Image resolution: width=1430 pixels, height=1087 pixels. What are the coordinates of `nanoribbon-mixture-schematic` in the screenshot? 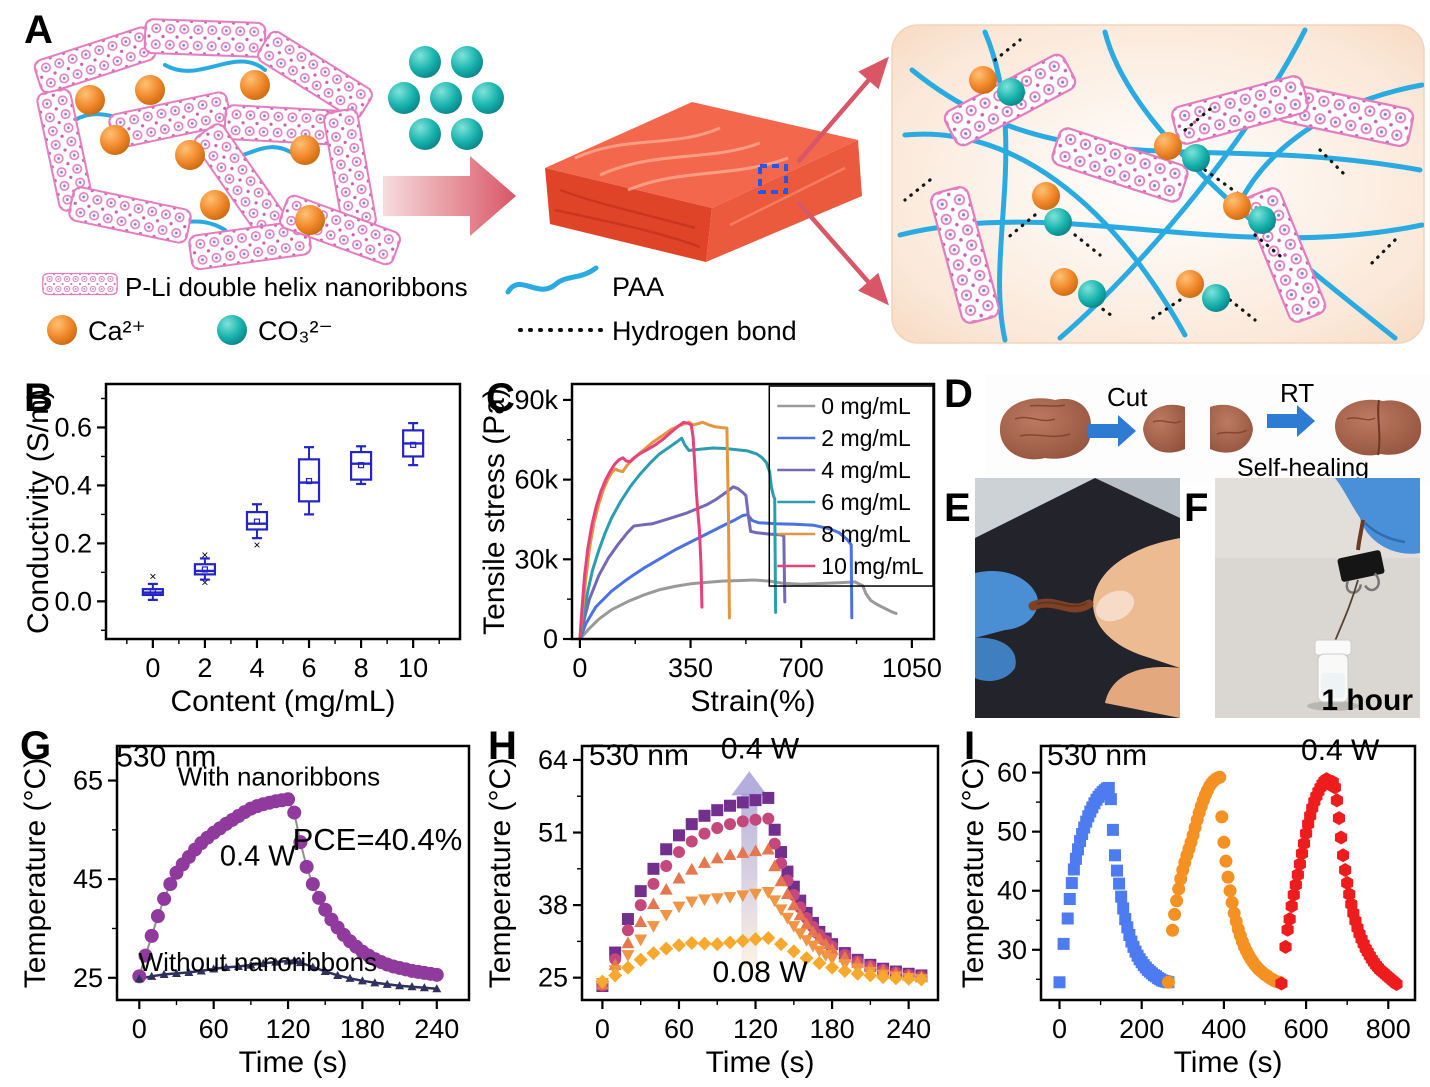 It's located at (217, 144).